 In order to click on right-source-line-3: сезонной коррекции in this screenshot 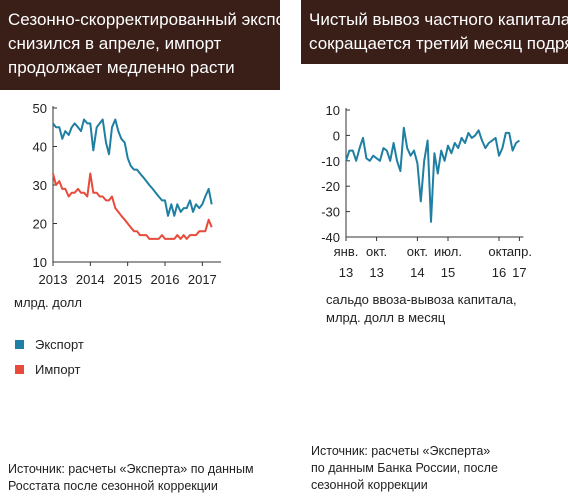, I will do `click(369, 485)`.